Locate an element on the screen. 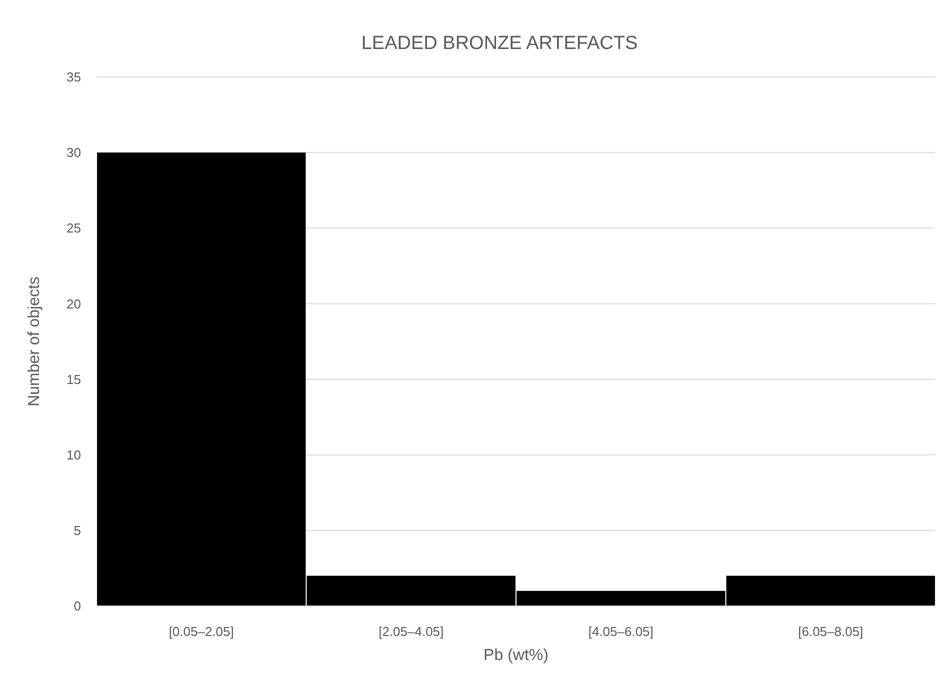  x-tick-label: [0.05–2.05] is located at coordinates (201, 631).